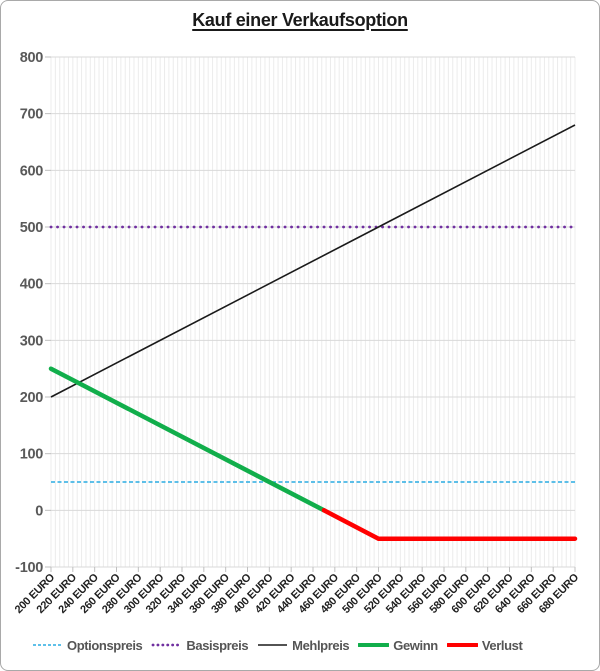 This screenshot has height=671, width=600. Describe the element at coordinates (32, 115) in the screenshot. I see `y-axis-label: 700` at that location.